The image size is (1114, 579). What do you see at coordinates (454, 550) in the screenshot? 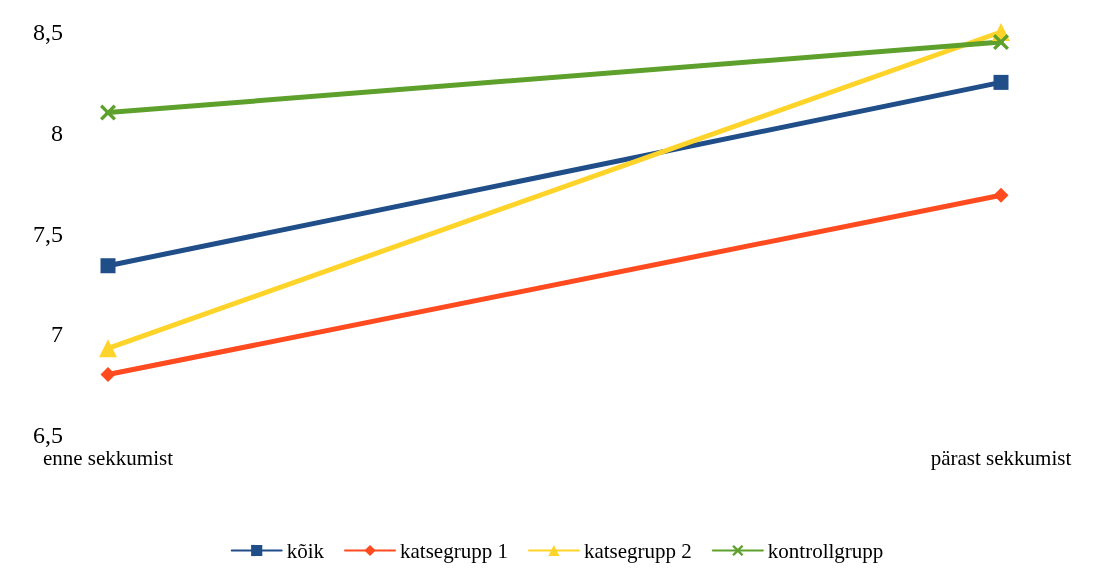
I see `legend-label: katsegrupp 1` at bounding box center [454, 550].